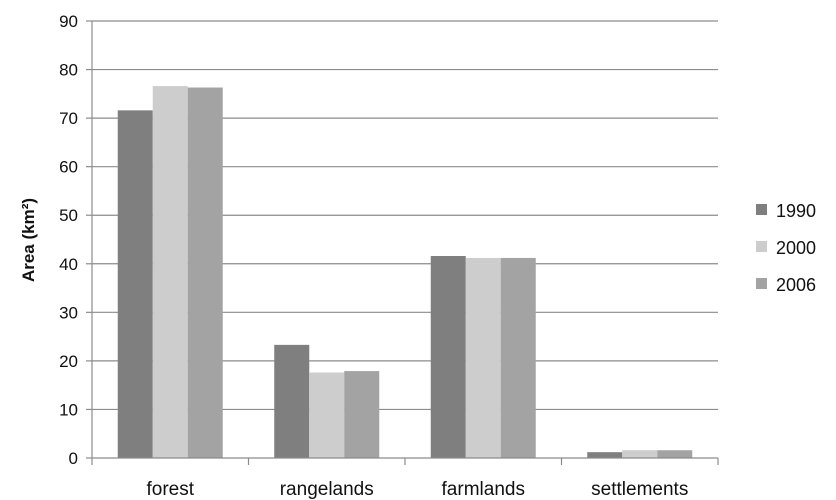  I want to click on bar-settlements-2000, so click(640, 454).